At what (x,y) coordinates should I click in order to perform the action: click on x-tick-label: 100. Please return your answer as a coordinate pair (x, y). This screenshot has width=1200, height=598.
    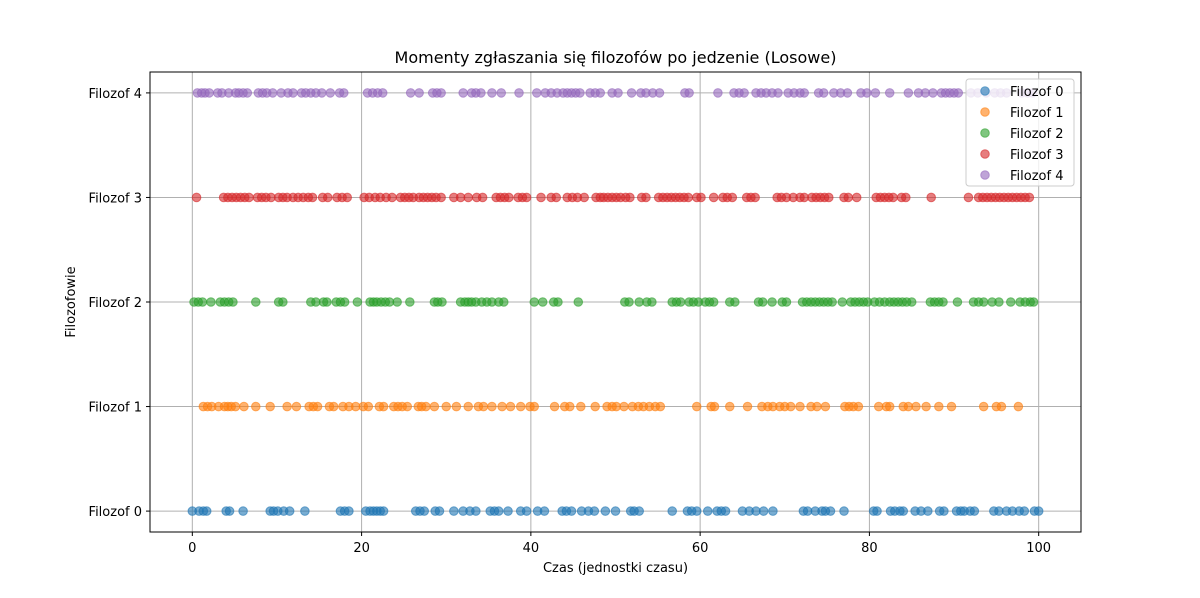
    Looking at the image, I should click on (1038, 548).